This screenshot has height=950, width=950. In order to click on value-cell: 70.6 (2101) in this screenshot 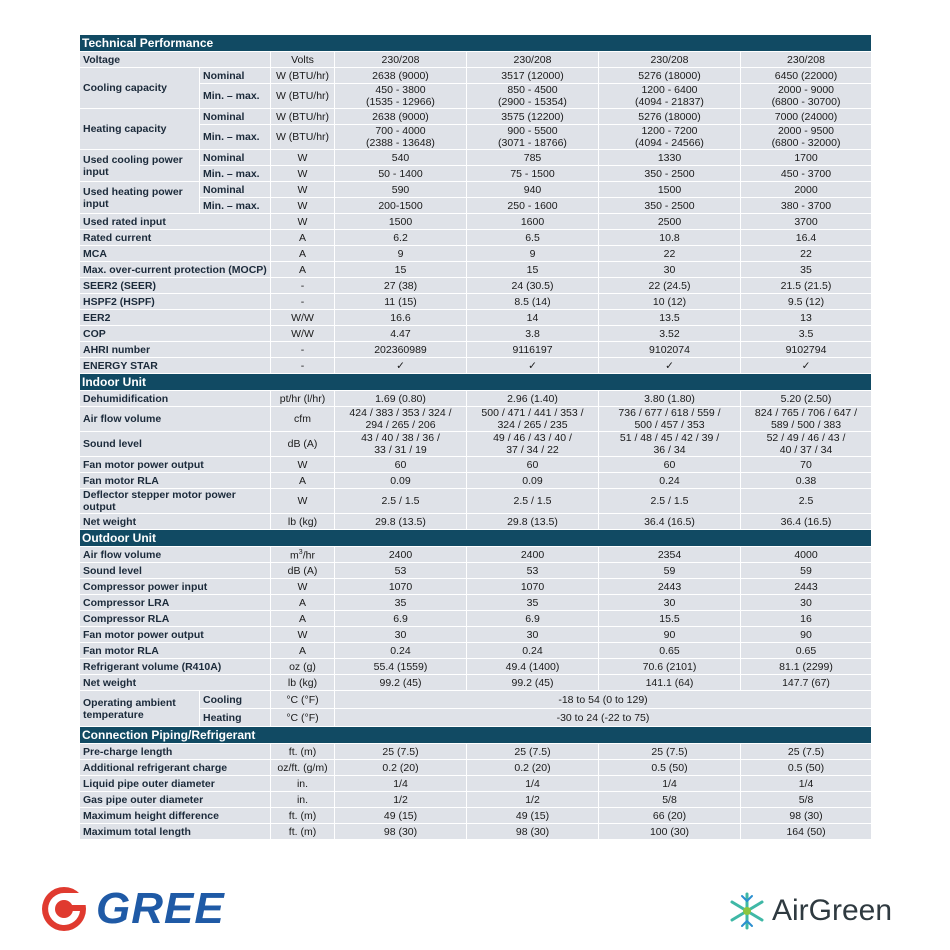, I will do `click(669, 666)`.